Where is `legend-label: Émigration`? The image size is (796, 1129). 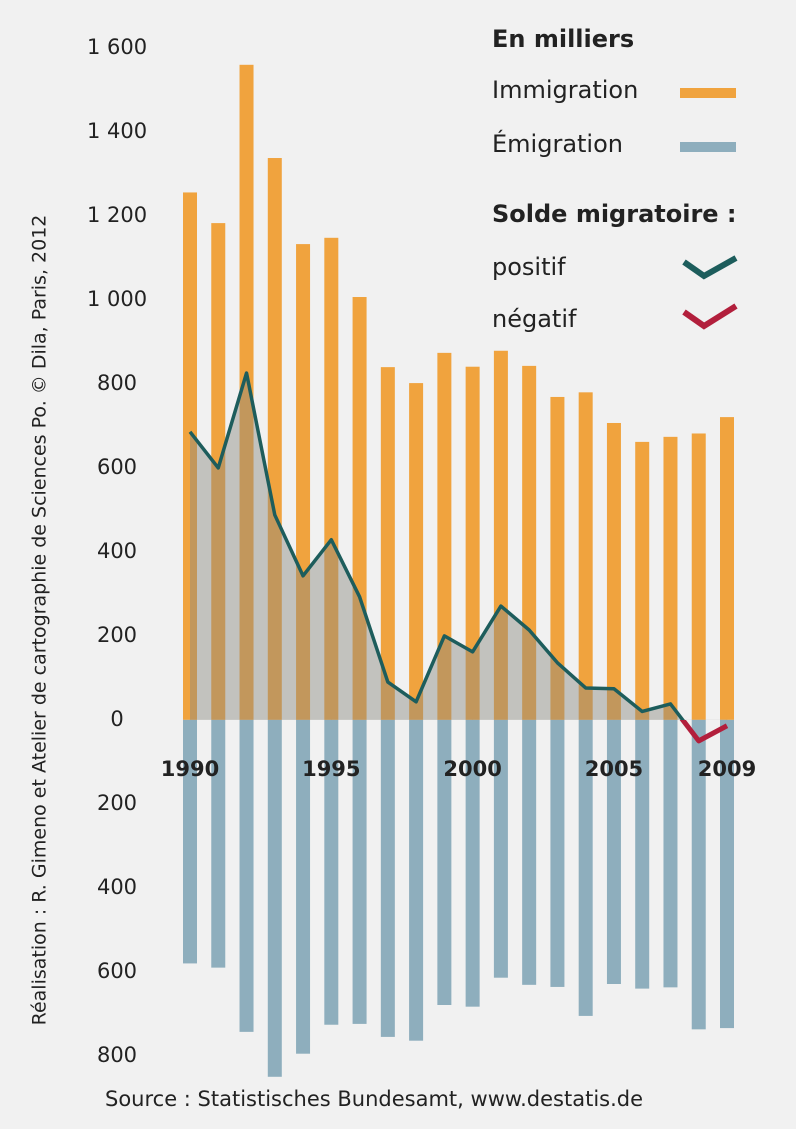
legend-label: Émigration is located at coordinates (557, 143).